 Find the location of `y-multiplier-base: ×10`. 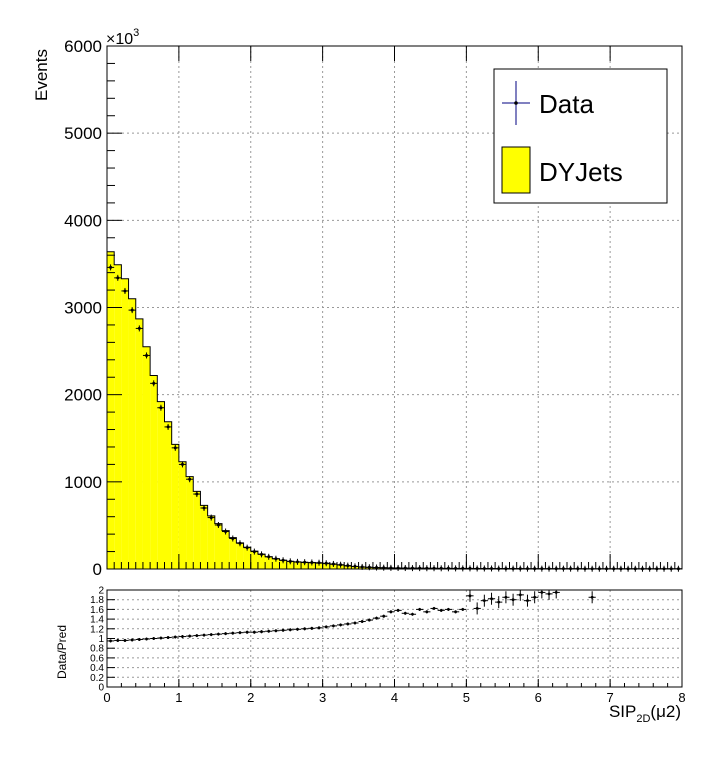

y-multiplier-base: ×10 is located at coordinates (119, 39).